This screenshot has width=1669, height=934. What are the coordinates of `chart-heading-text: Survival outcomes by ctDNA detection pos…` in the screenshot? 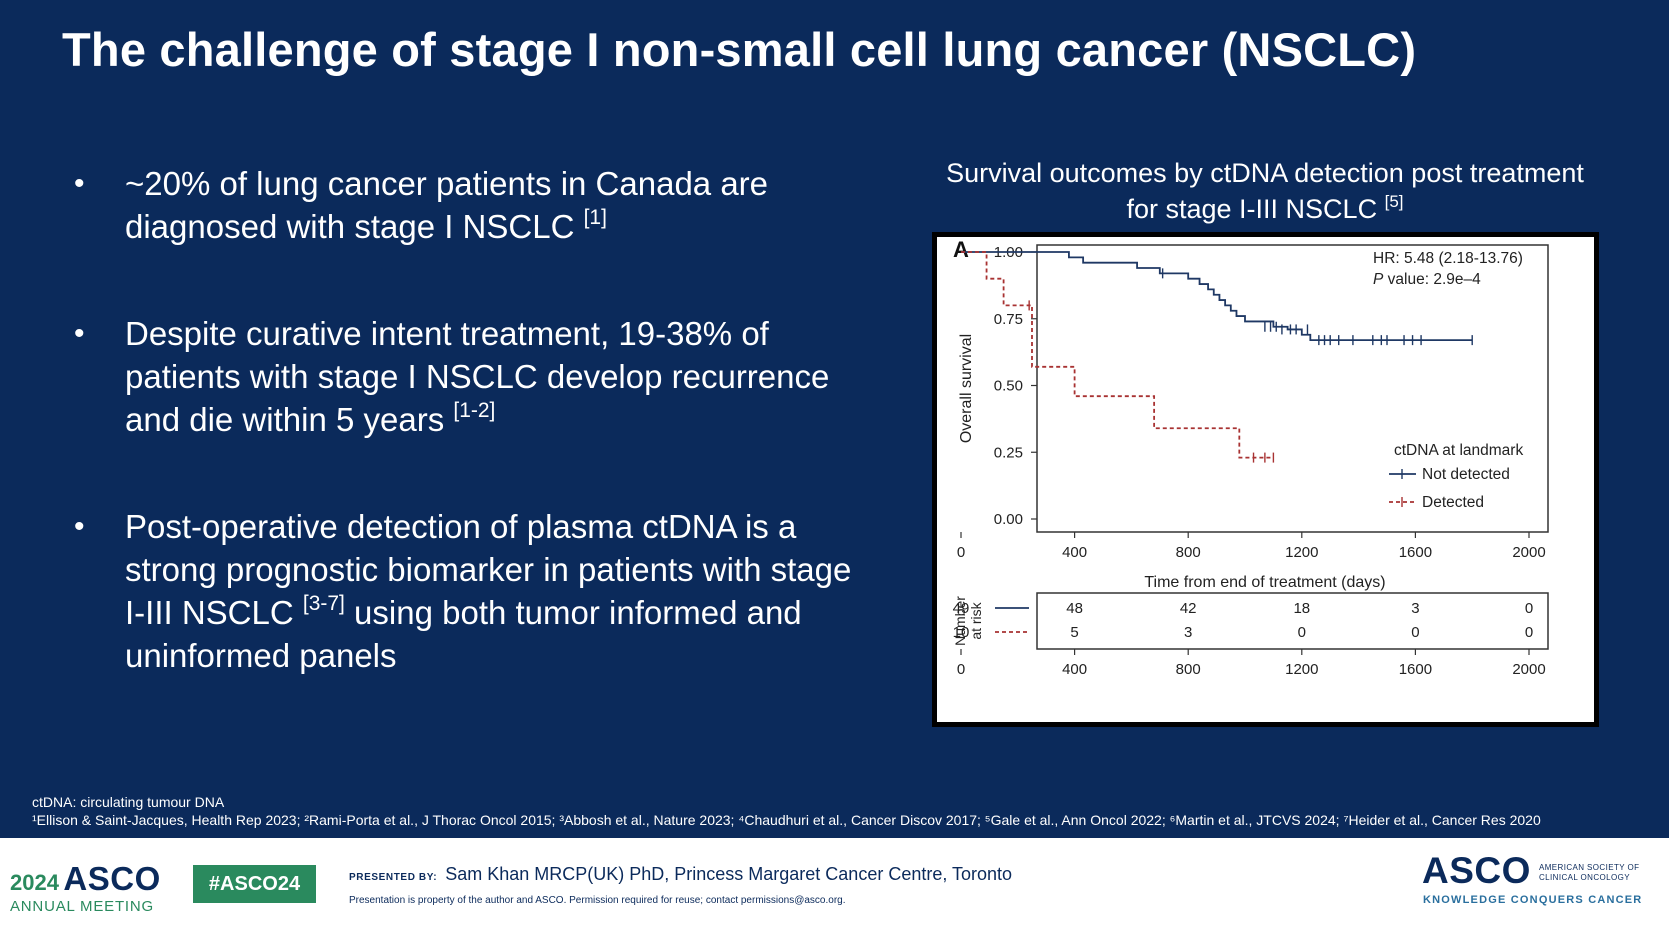 It's located at (1265, 191).